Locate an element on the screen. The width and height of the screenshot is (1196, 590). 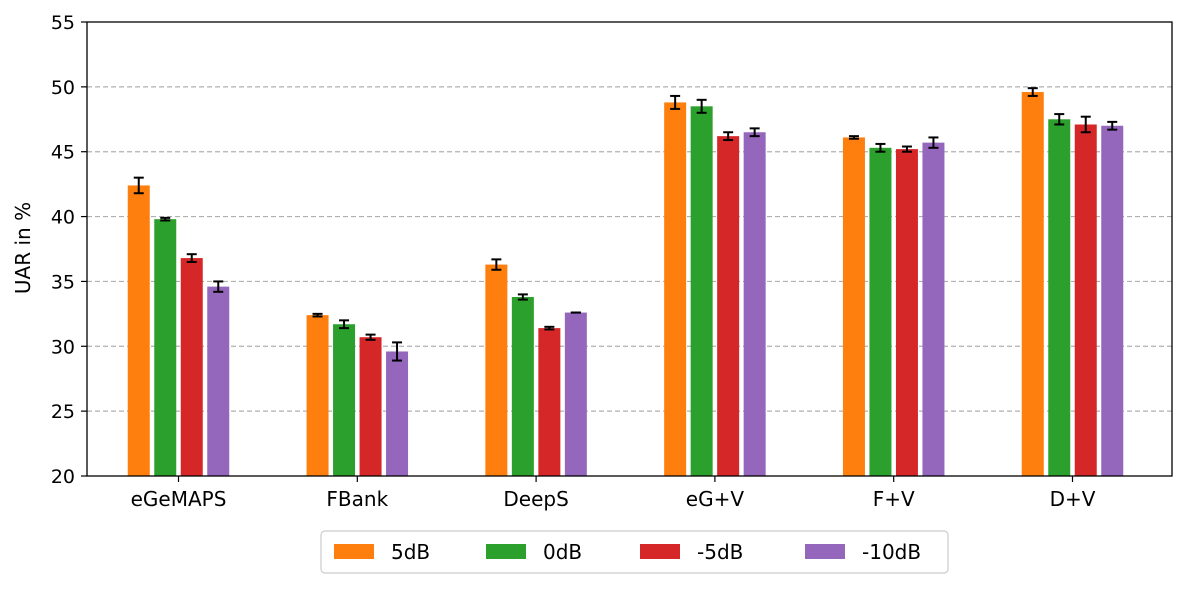
legend-label: -5dB is located at coordinates (720, 552).